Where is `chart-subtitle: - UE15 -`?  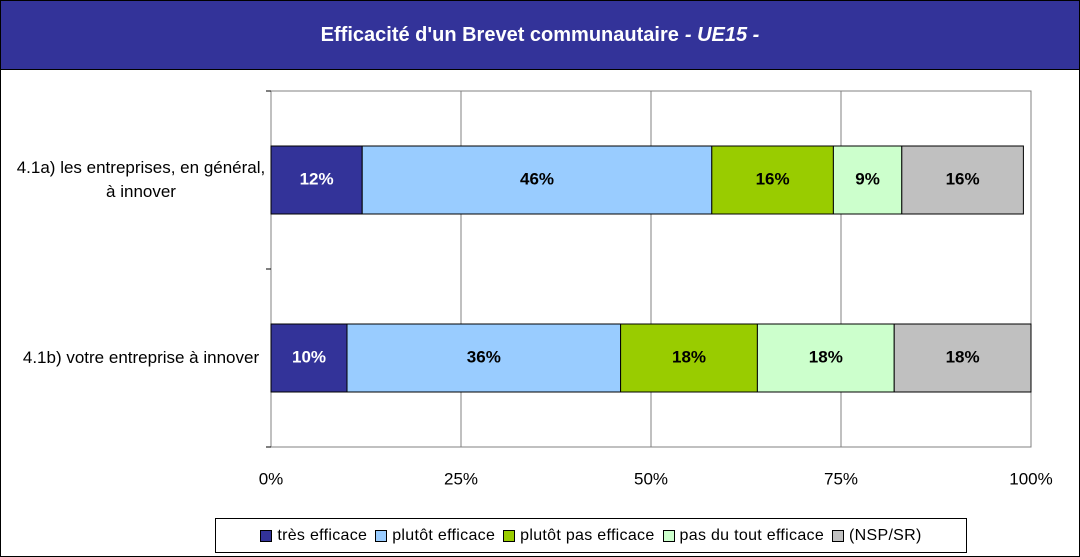 chart-subtitle: - UE15 - is located at coordinates (722, 34).